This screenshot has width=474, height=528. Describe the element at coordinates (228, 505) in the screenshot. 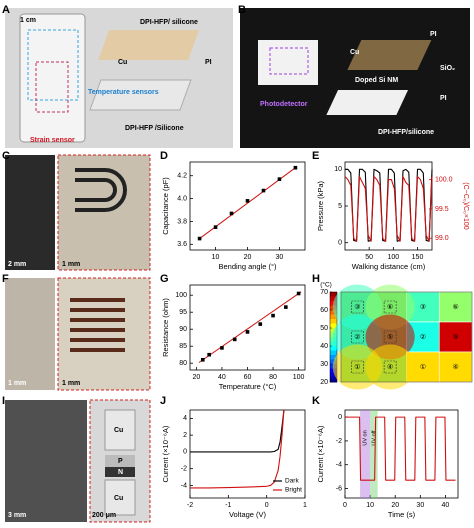

I see `x-tick-label: -1` at that location.